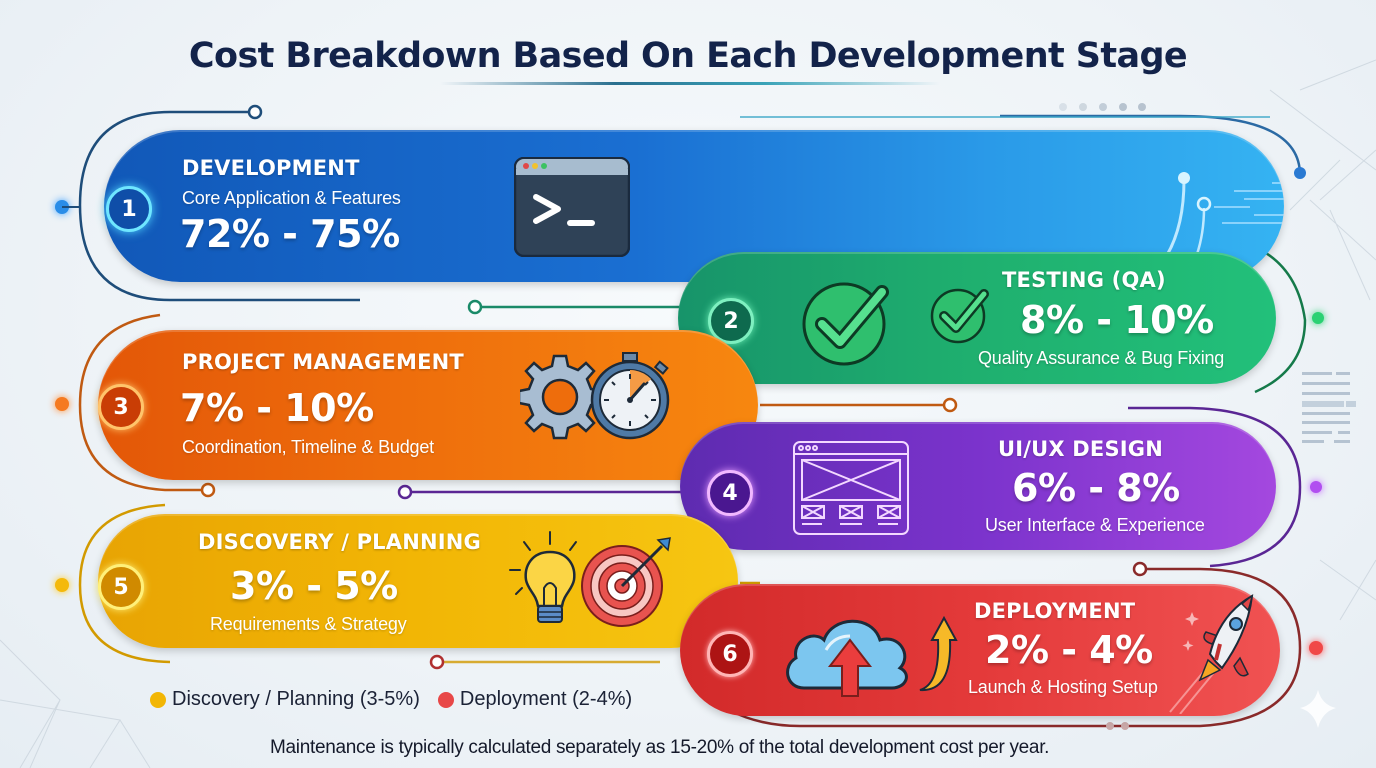  What do you see at coordinates (296, 699) in the screenshot?
I see `legend-label: Discovery / Planning (3-5%)` at bounding box center [296, 699].